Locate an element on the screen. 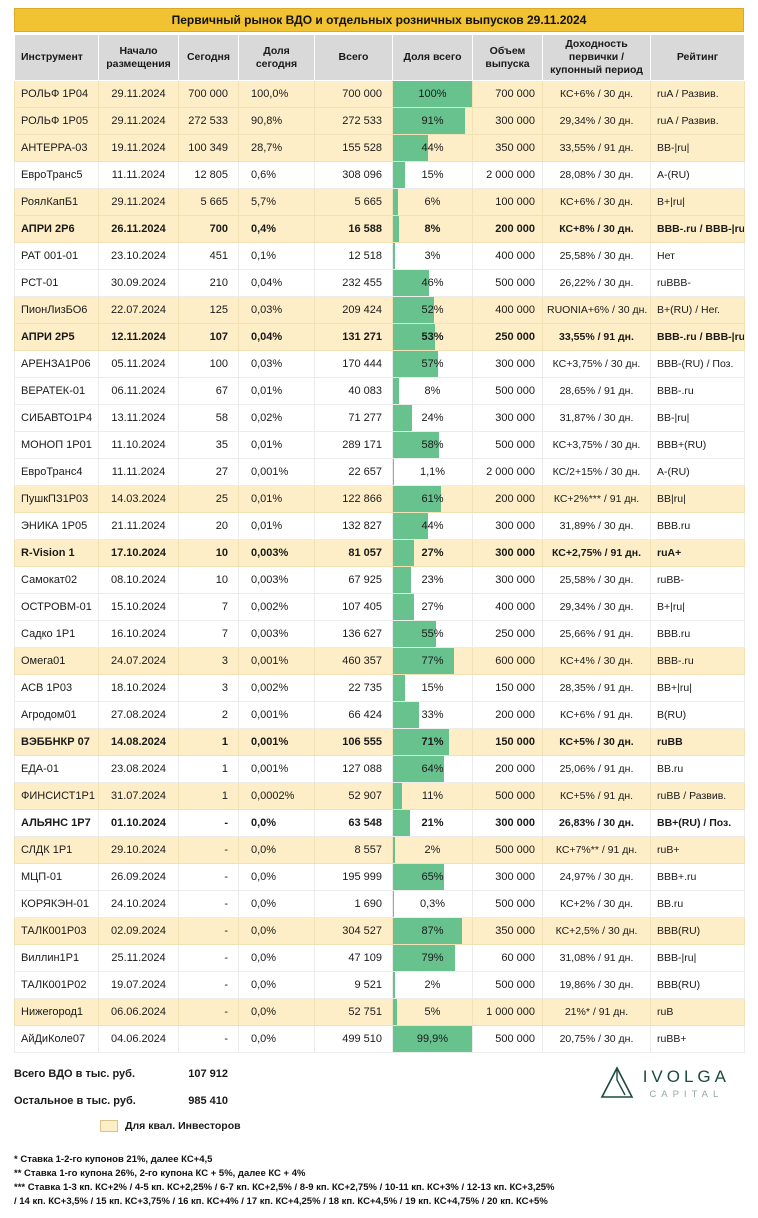  share-total-label: 99,9% is located at coordinates (432, 1039).